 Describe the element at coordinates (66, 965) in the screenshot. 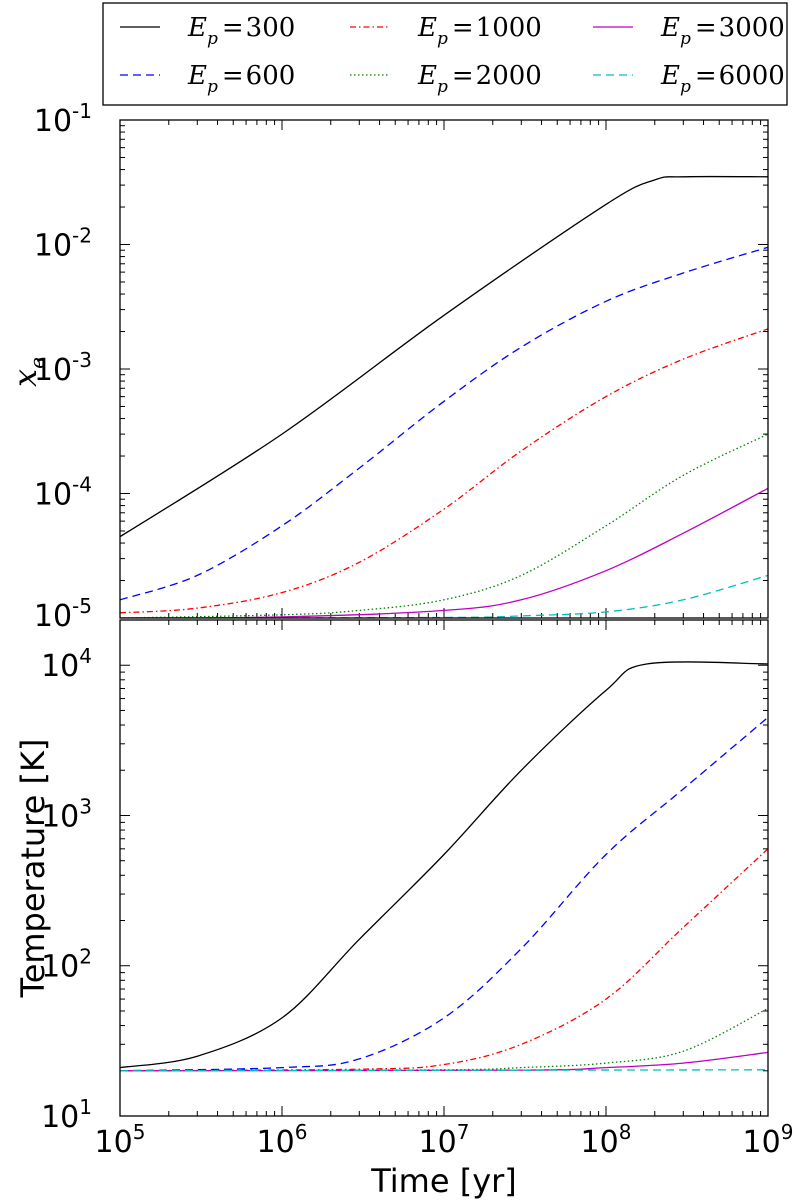

I see `y-tick-label: 10²` at that location.